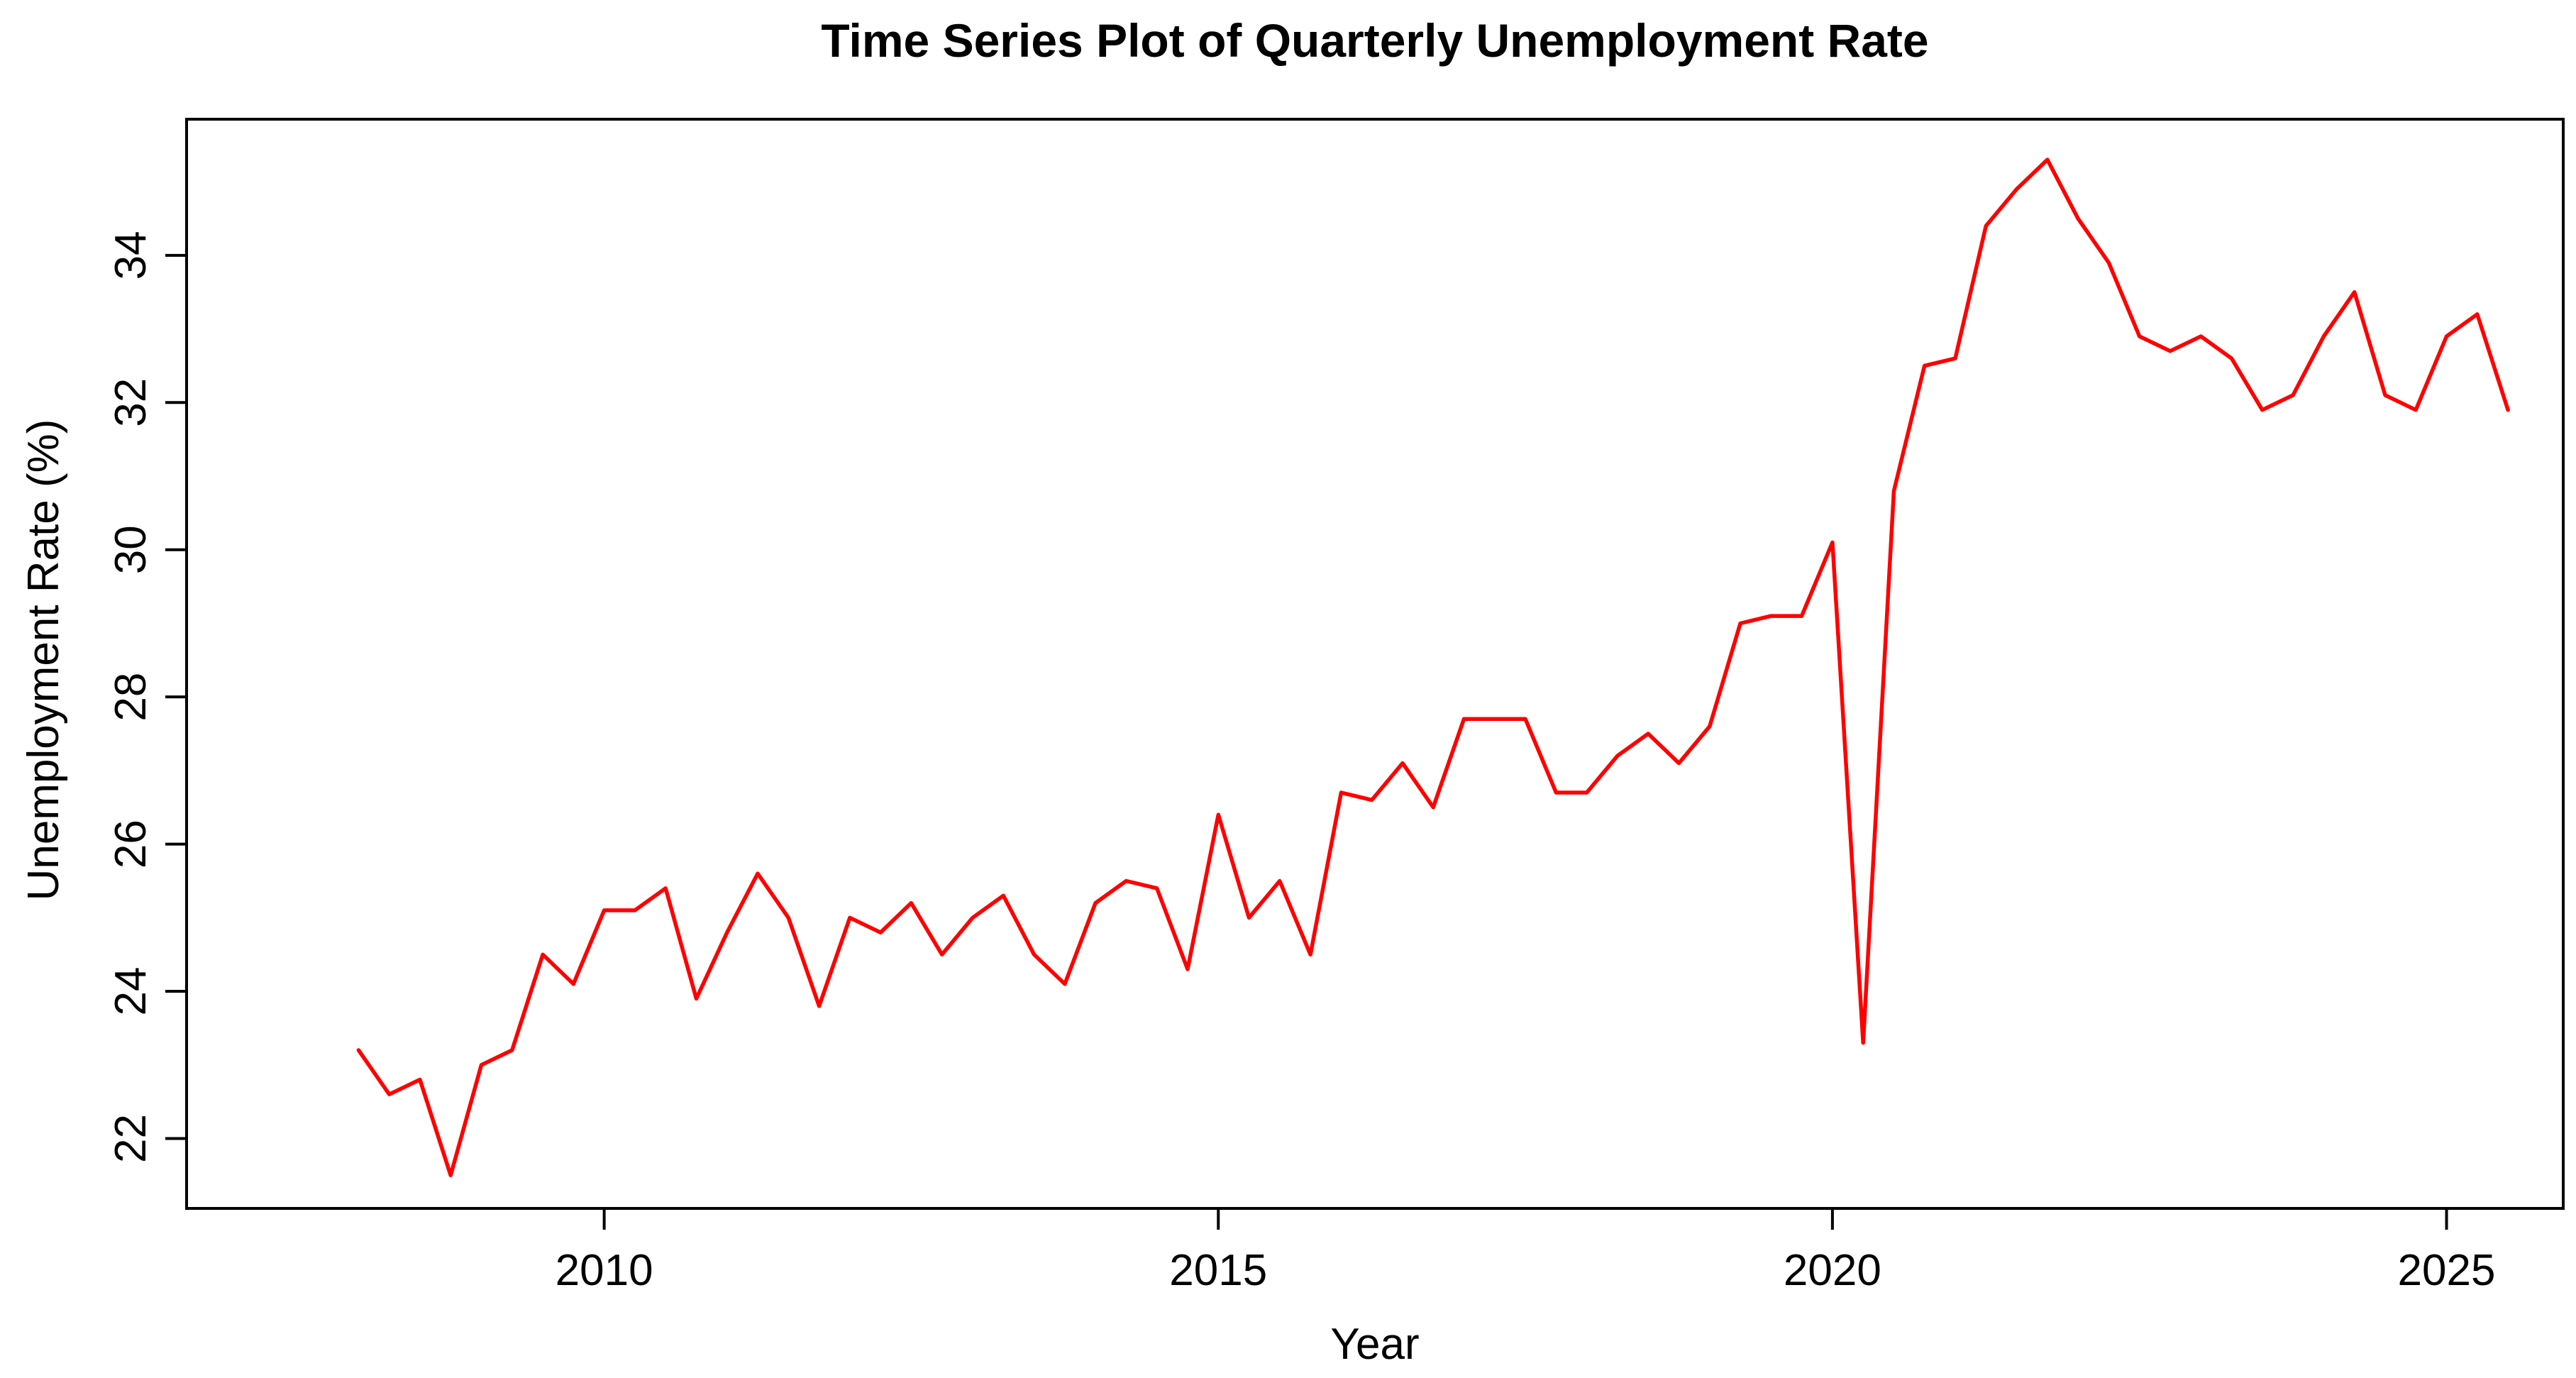 Image resolution: width=2576 pixels, height=1378 pixels. What do you see at coordinates (130, 697) in the screenshot?
I see `y-tick-label: 28` at bounding box center [130, 697].